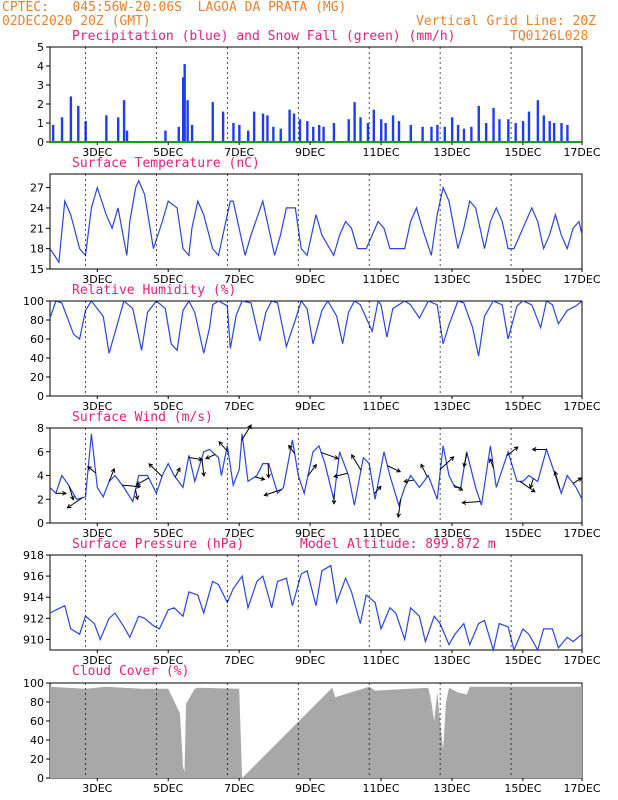 The width and height of the screenshot is (618, 800). I want to click on cloud-ytick-label: 20, so click(37, 759).